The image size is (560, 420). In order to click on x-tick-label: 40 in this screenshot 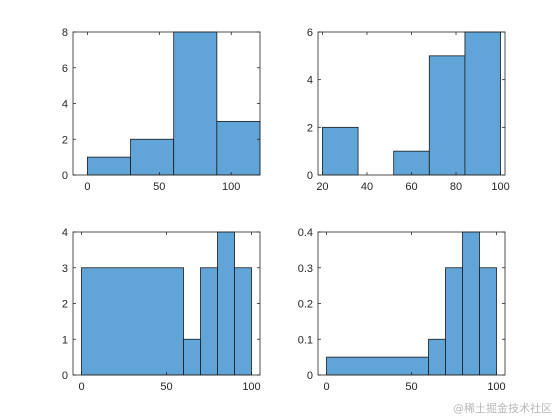, I will do `click(367, 187)`.